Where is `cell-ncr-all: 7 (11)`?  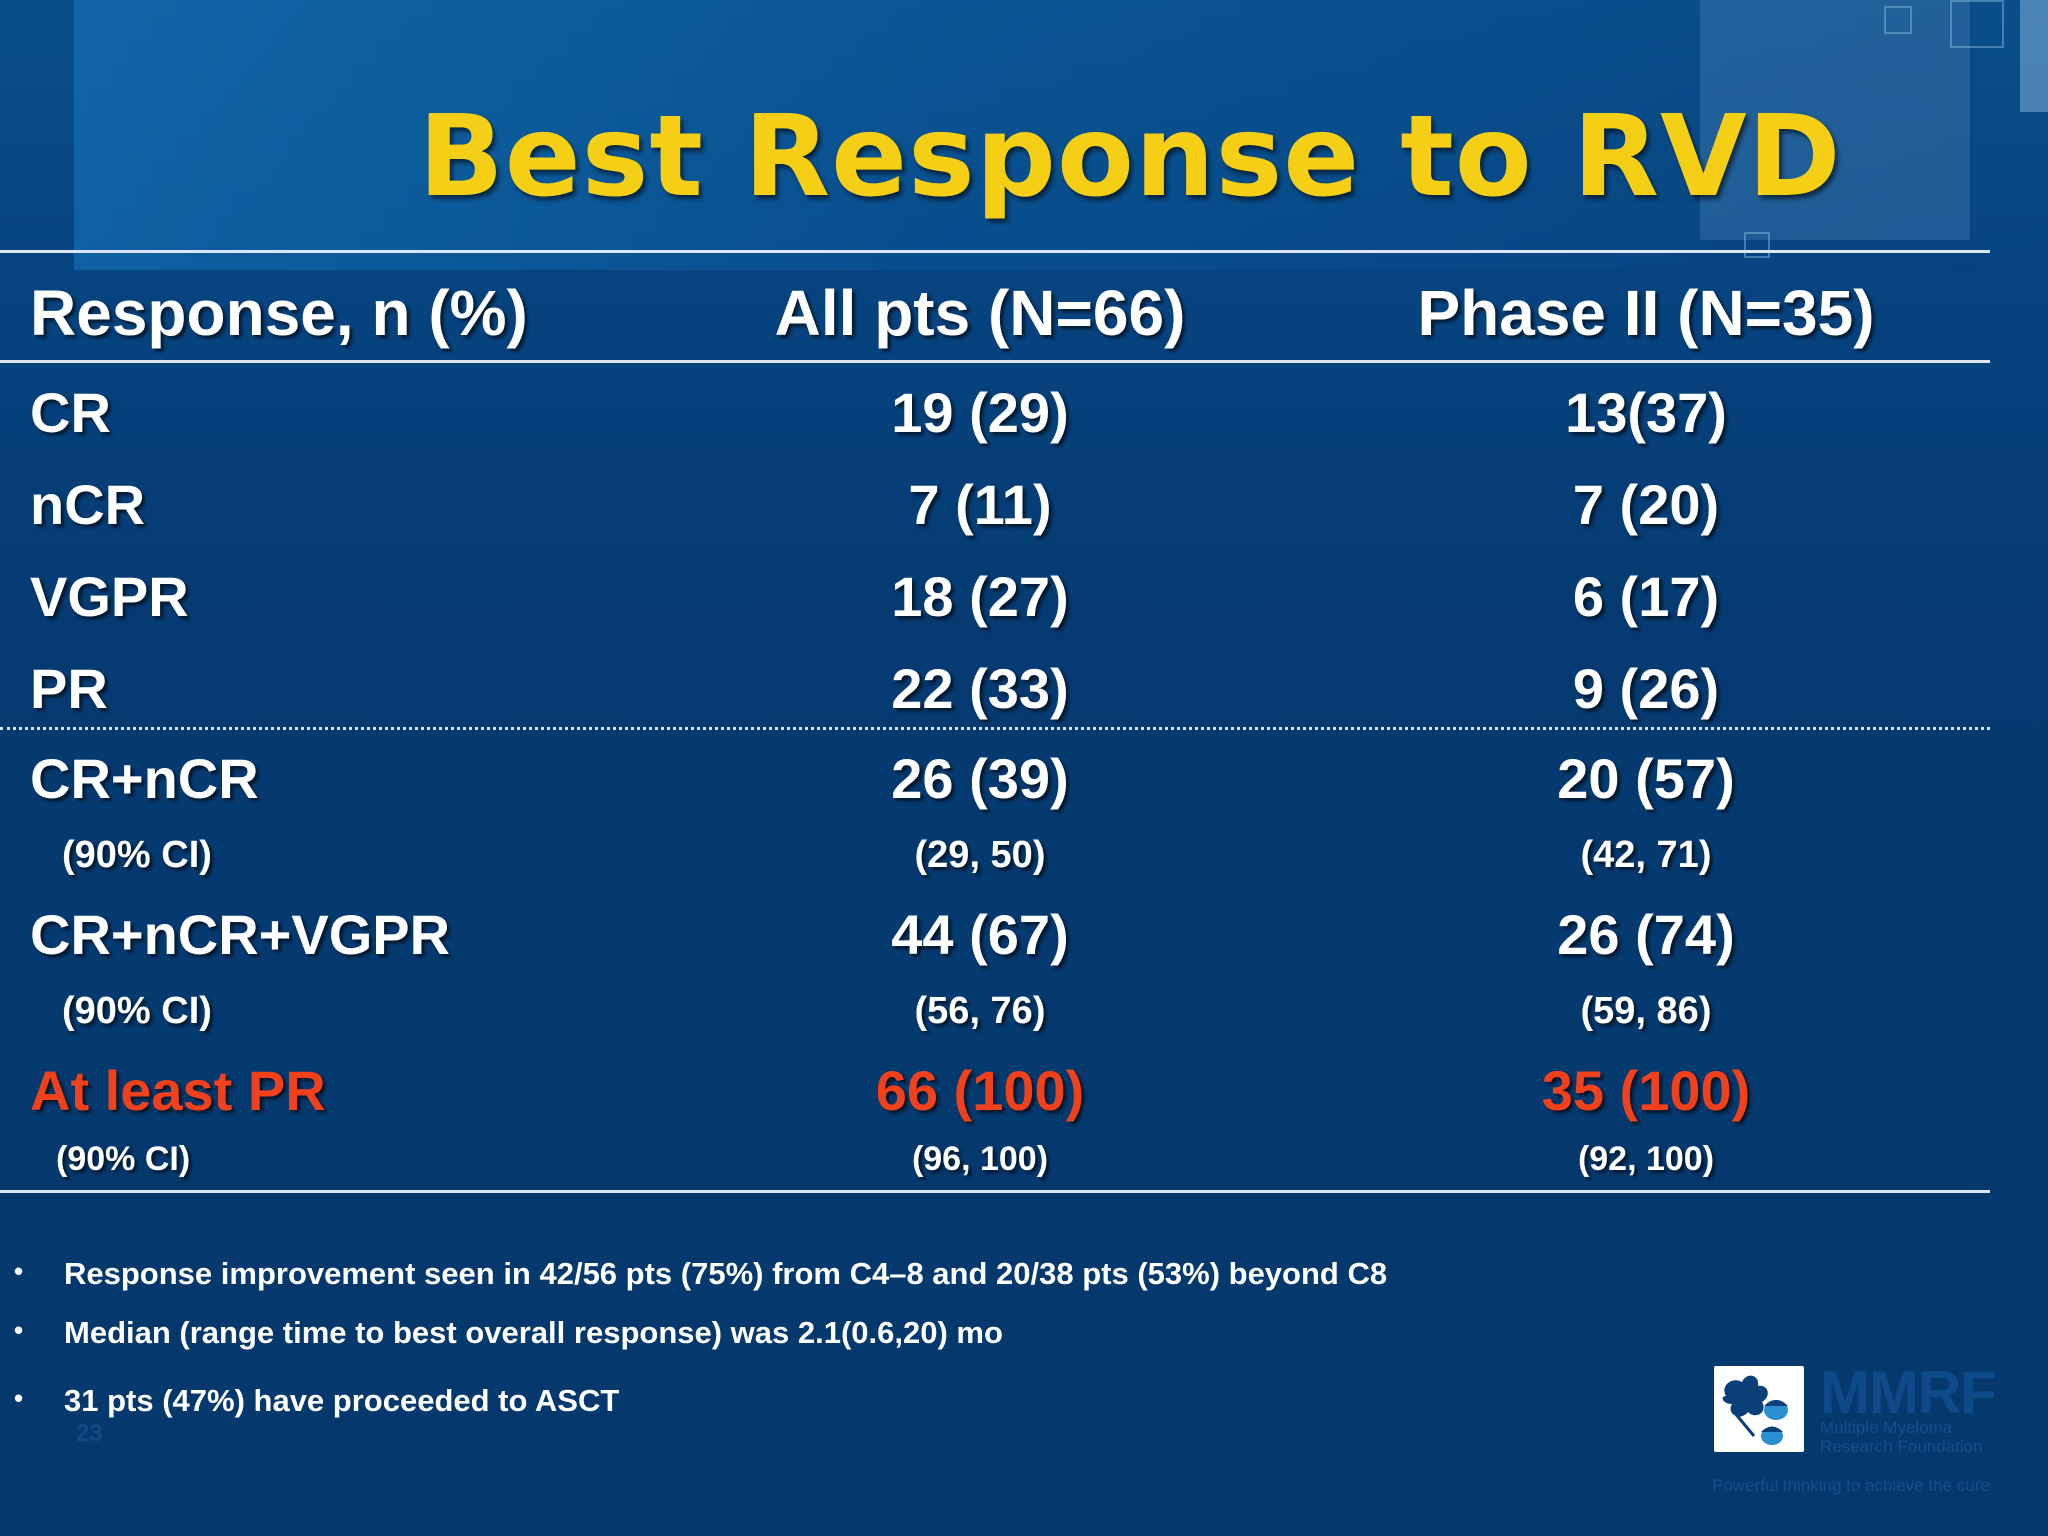
cell-ncr-all: 7 (11) is located at coordinates (980, 504).